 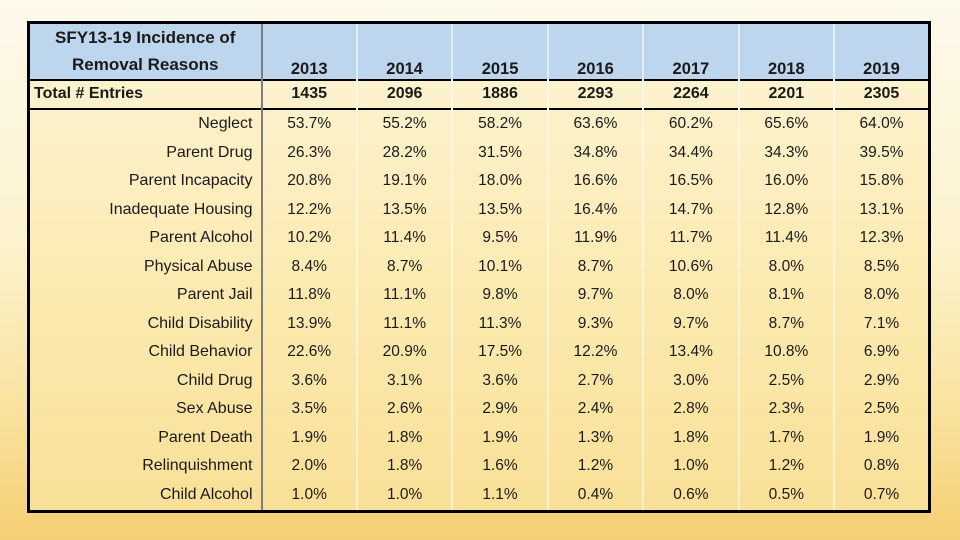 I want to click on percent-cell-2015: 9.8%, so click(x=499, y=295).